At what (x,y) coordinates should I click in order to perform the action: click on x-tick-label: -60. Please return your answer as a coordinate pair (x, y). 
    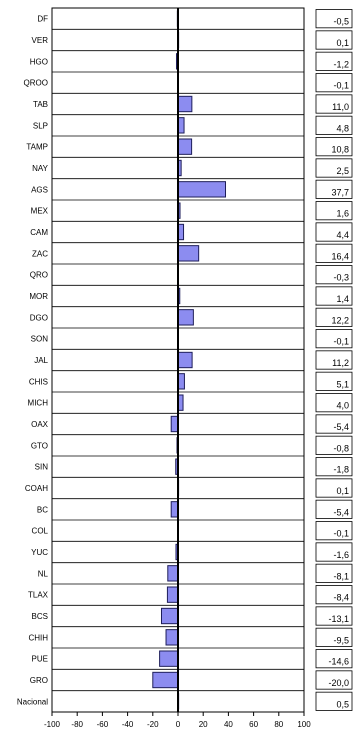
    Looking at the image, I should click on (103, 724).